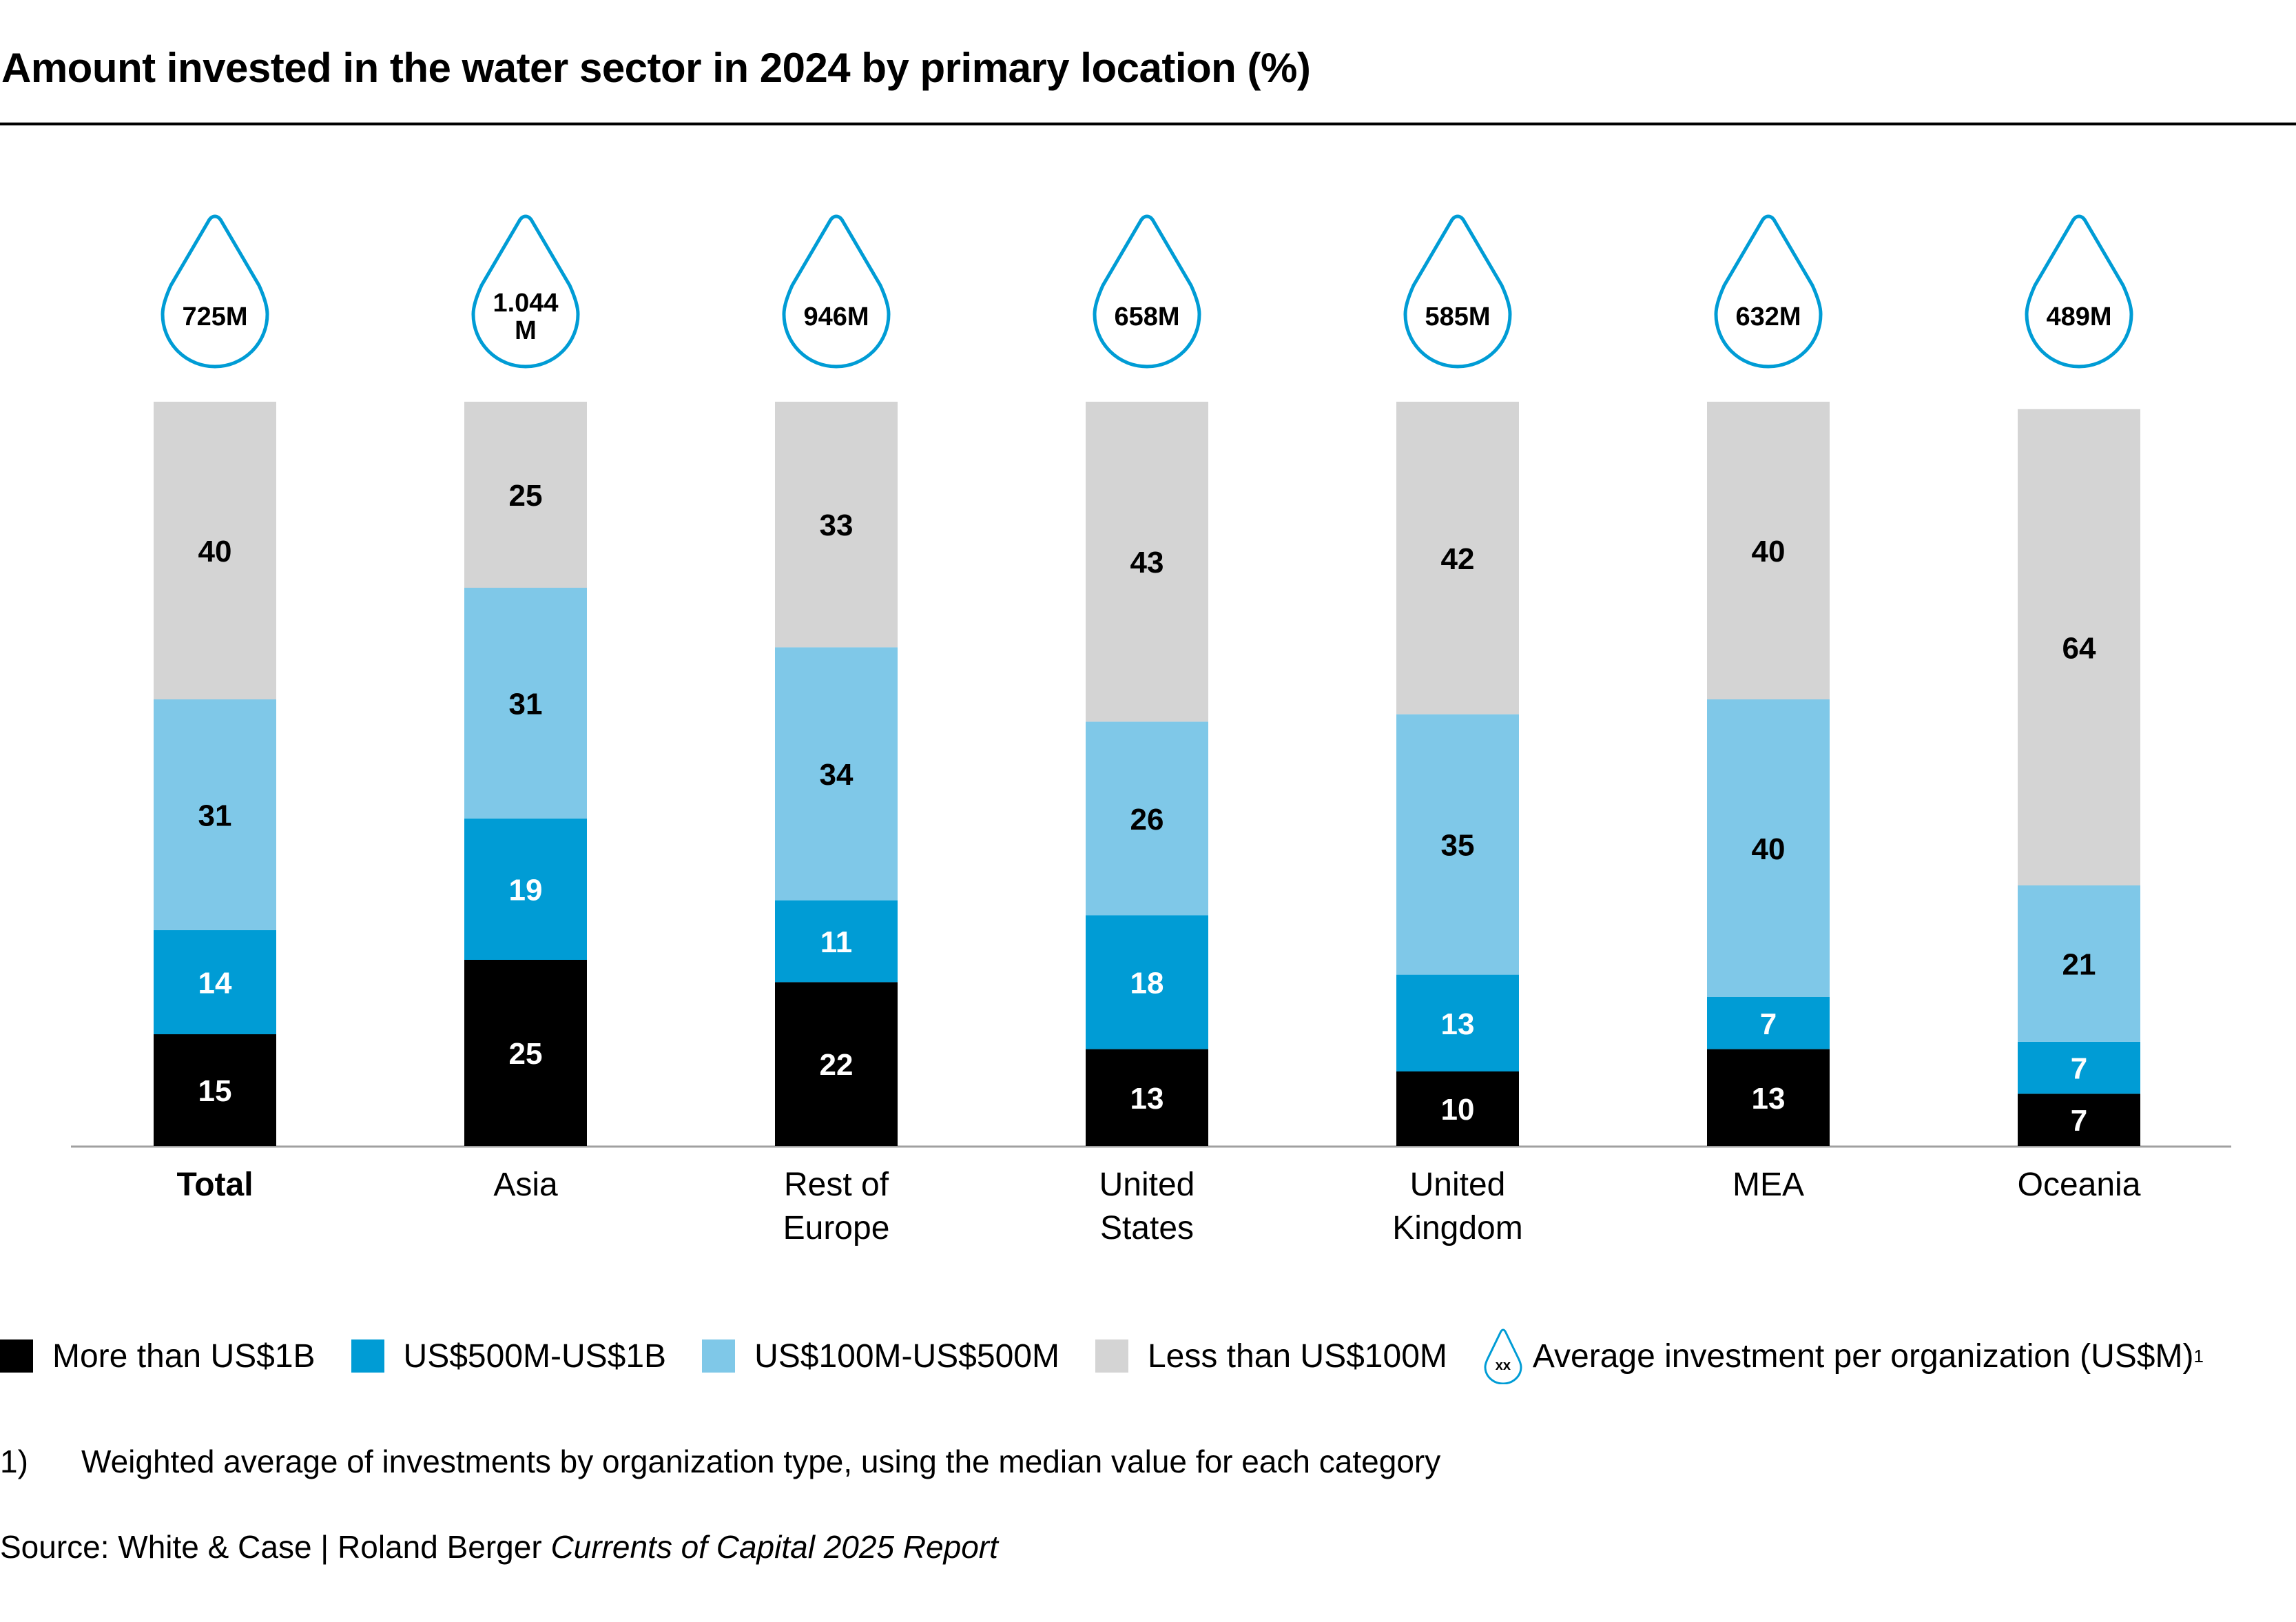  What do you see at coordinates (275, 1547) in the screenshot?
I see `source-prefix: Source: White & Case | Roland Berger` at bounding box center [275, 1547].